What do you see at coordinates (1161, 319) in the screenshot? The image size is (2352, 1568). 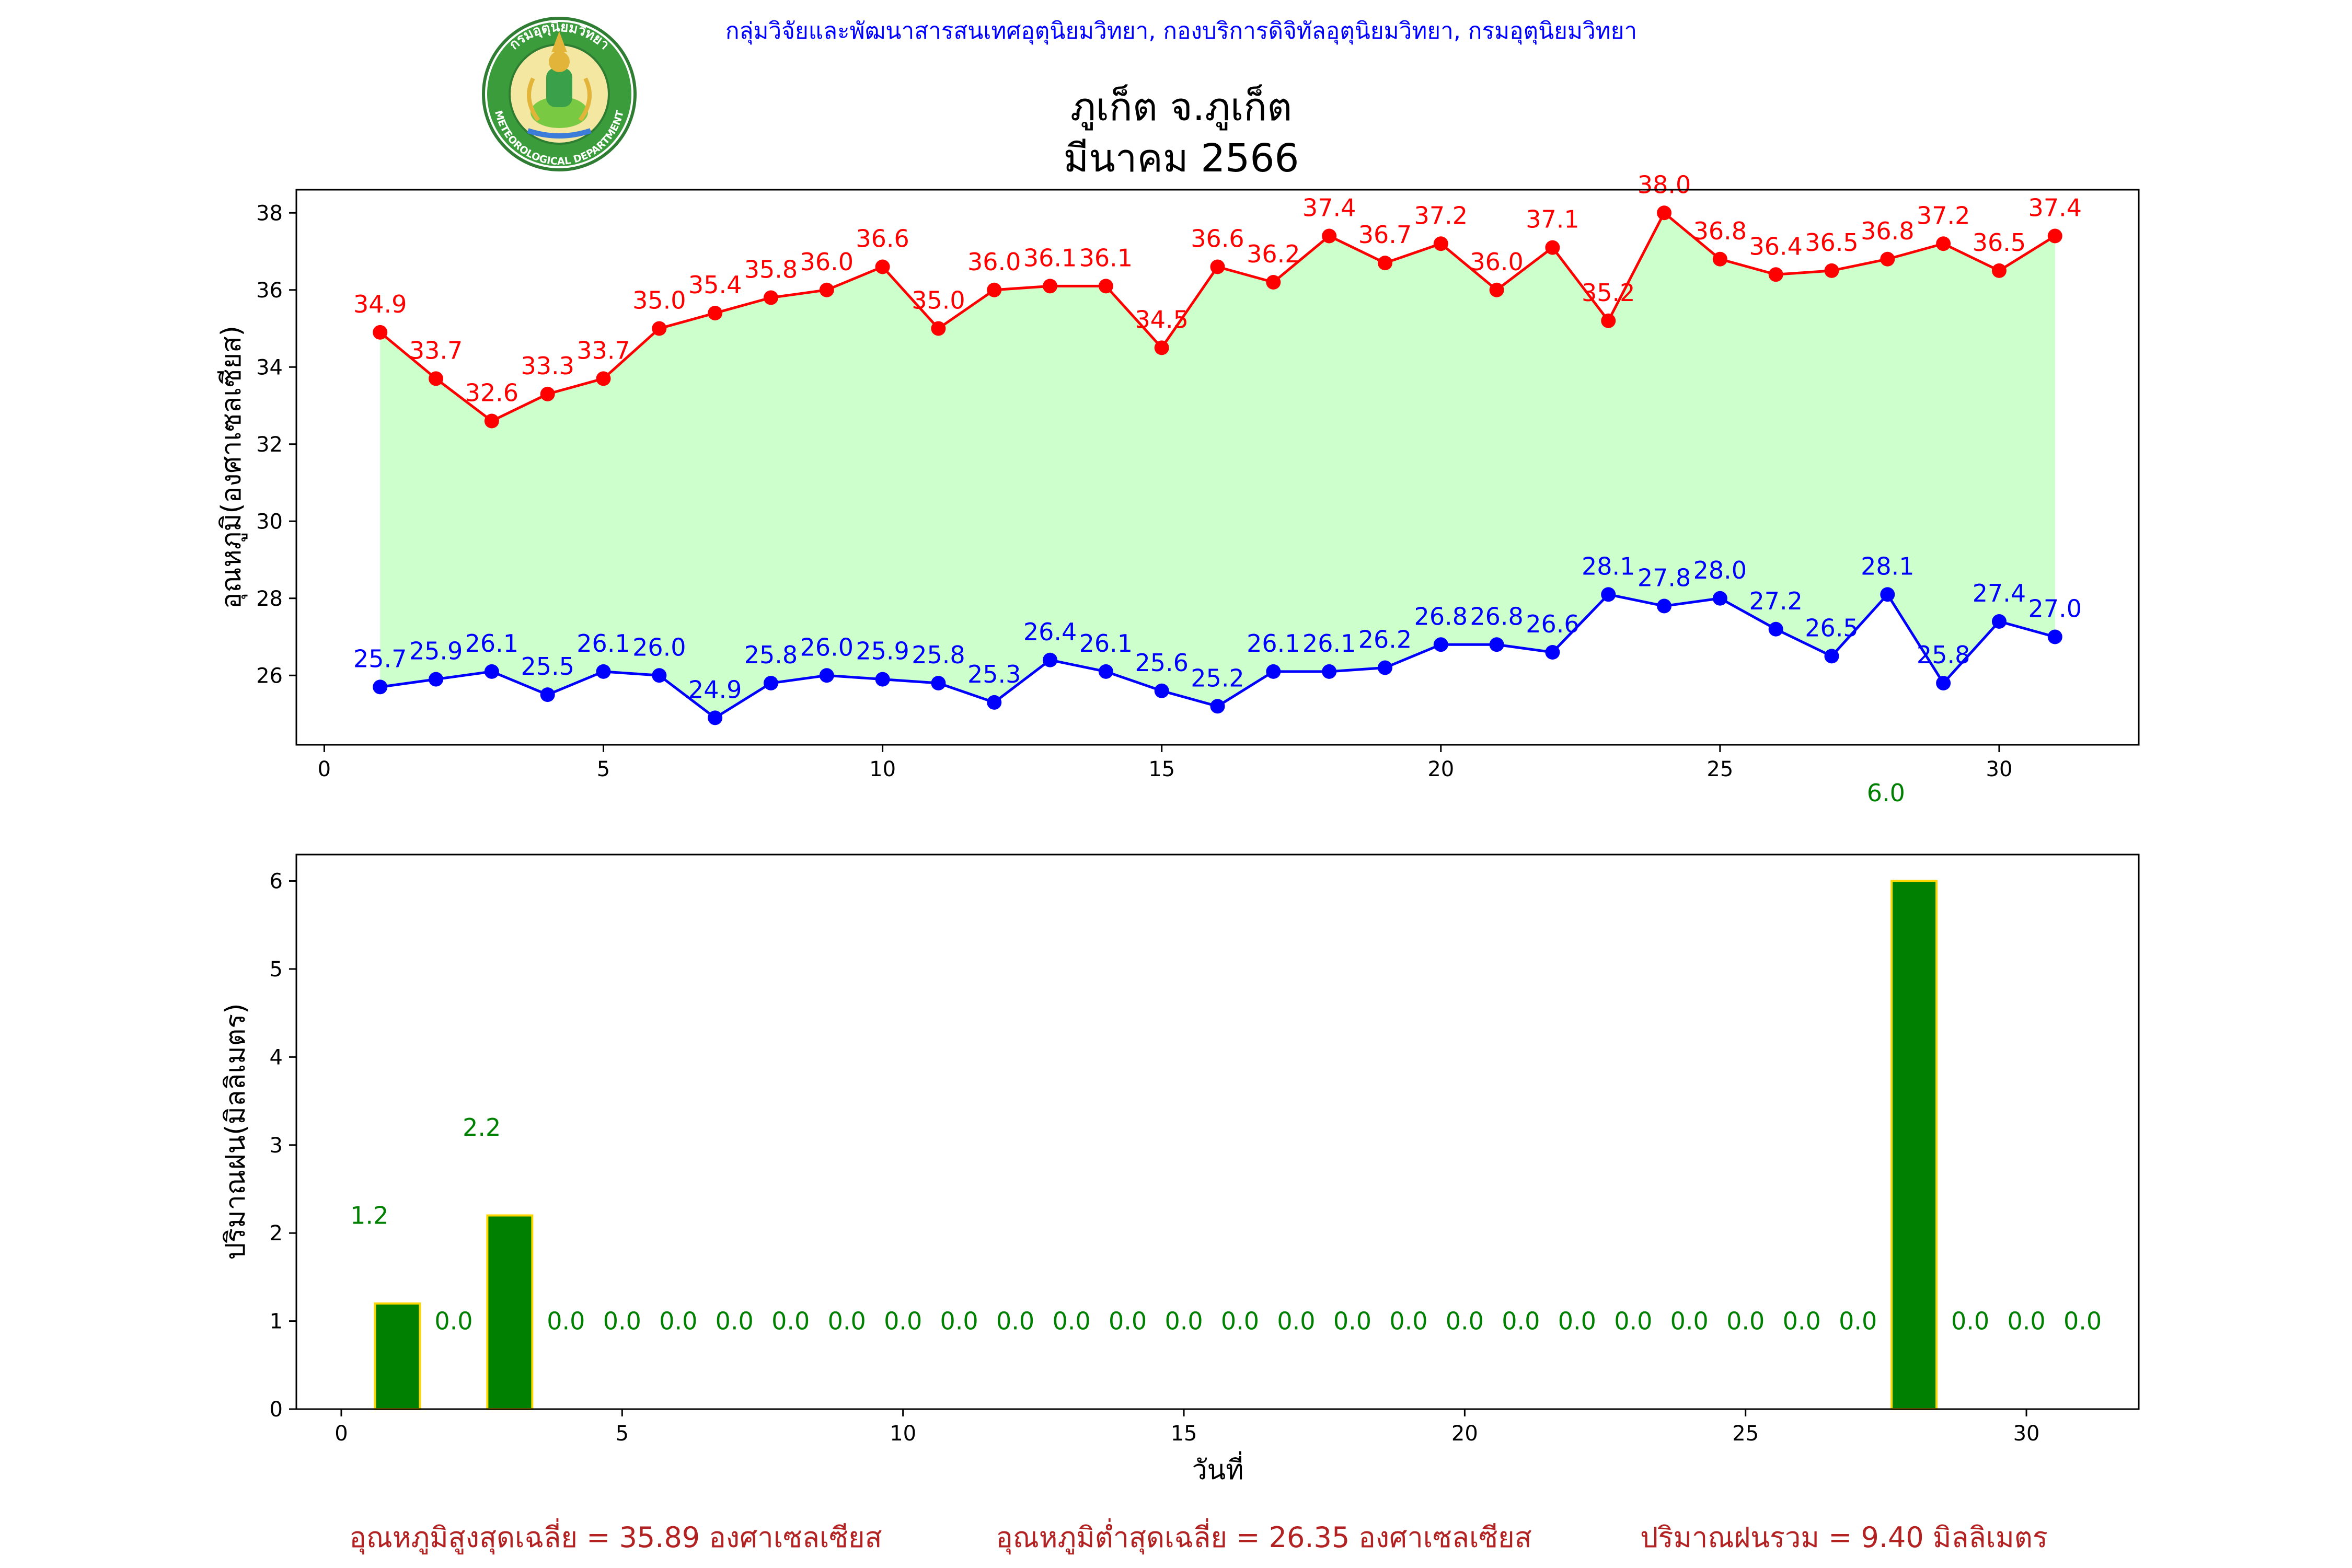 I see `max-temp-label: 34.5` at bounding box center [1161, 319].